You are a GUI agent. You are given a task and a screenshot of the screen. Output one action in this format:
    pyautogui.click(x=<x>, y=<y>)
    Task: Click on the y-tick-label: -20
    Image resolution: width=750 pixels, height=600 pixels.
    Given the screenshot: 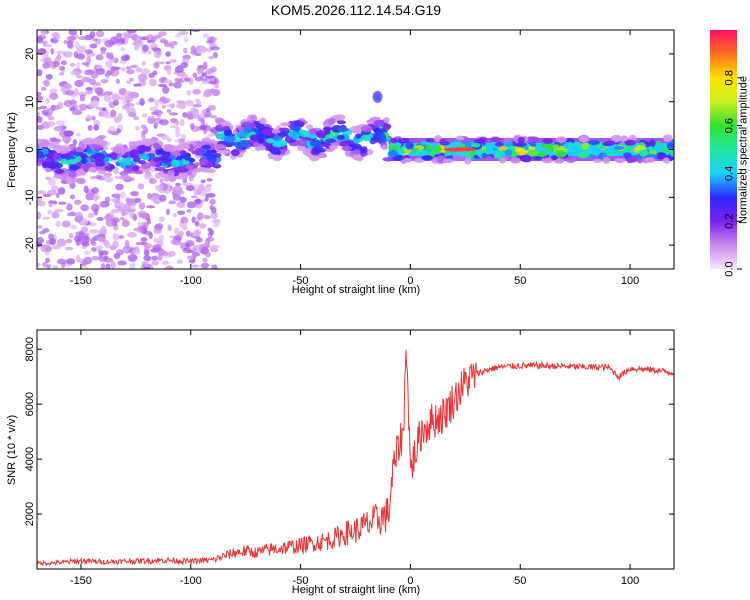 What is the action you would take?
    pyautogui.click(x=30, y=245)
    